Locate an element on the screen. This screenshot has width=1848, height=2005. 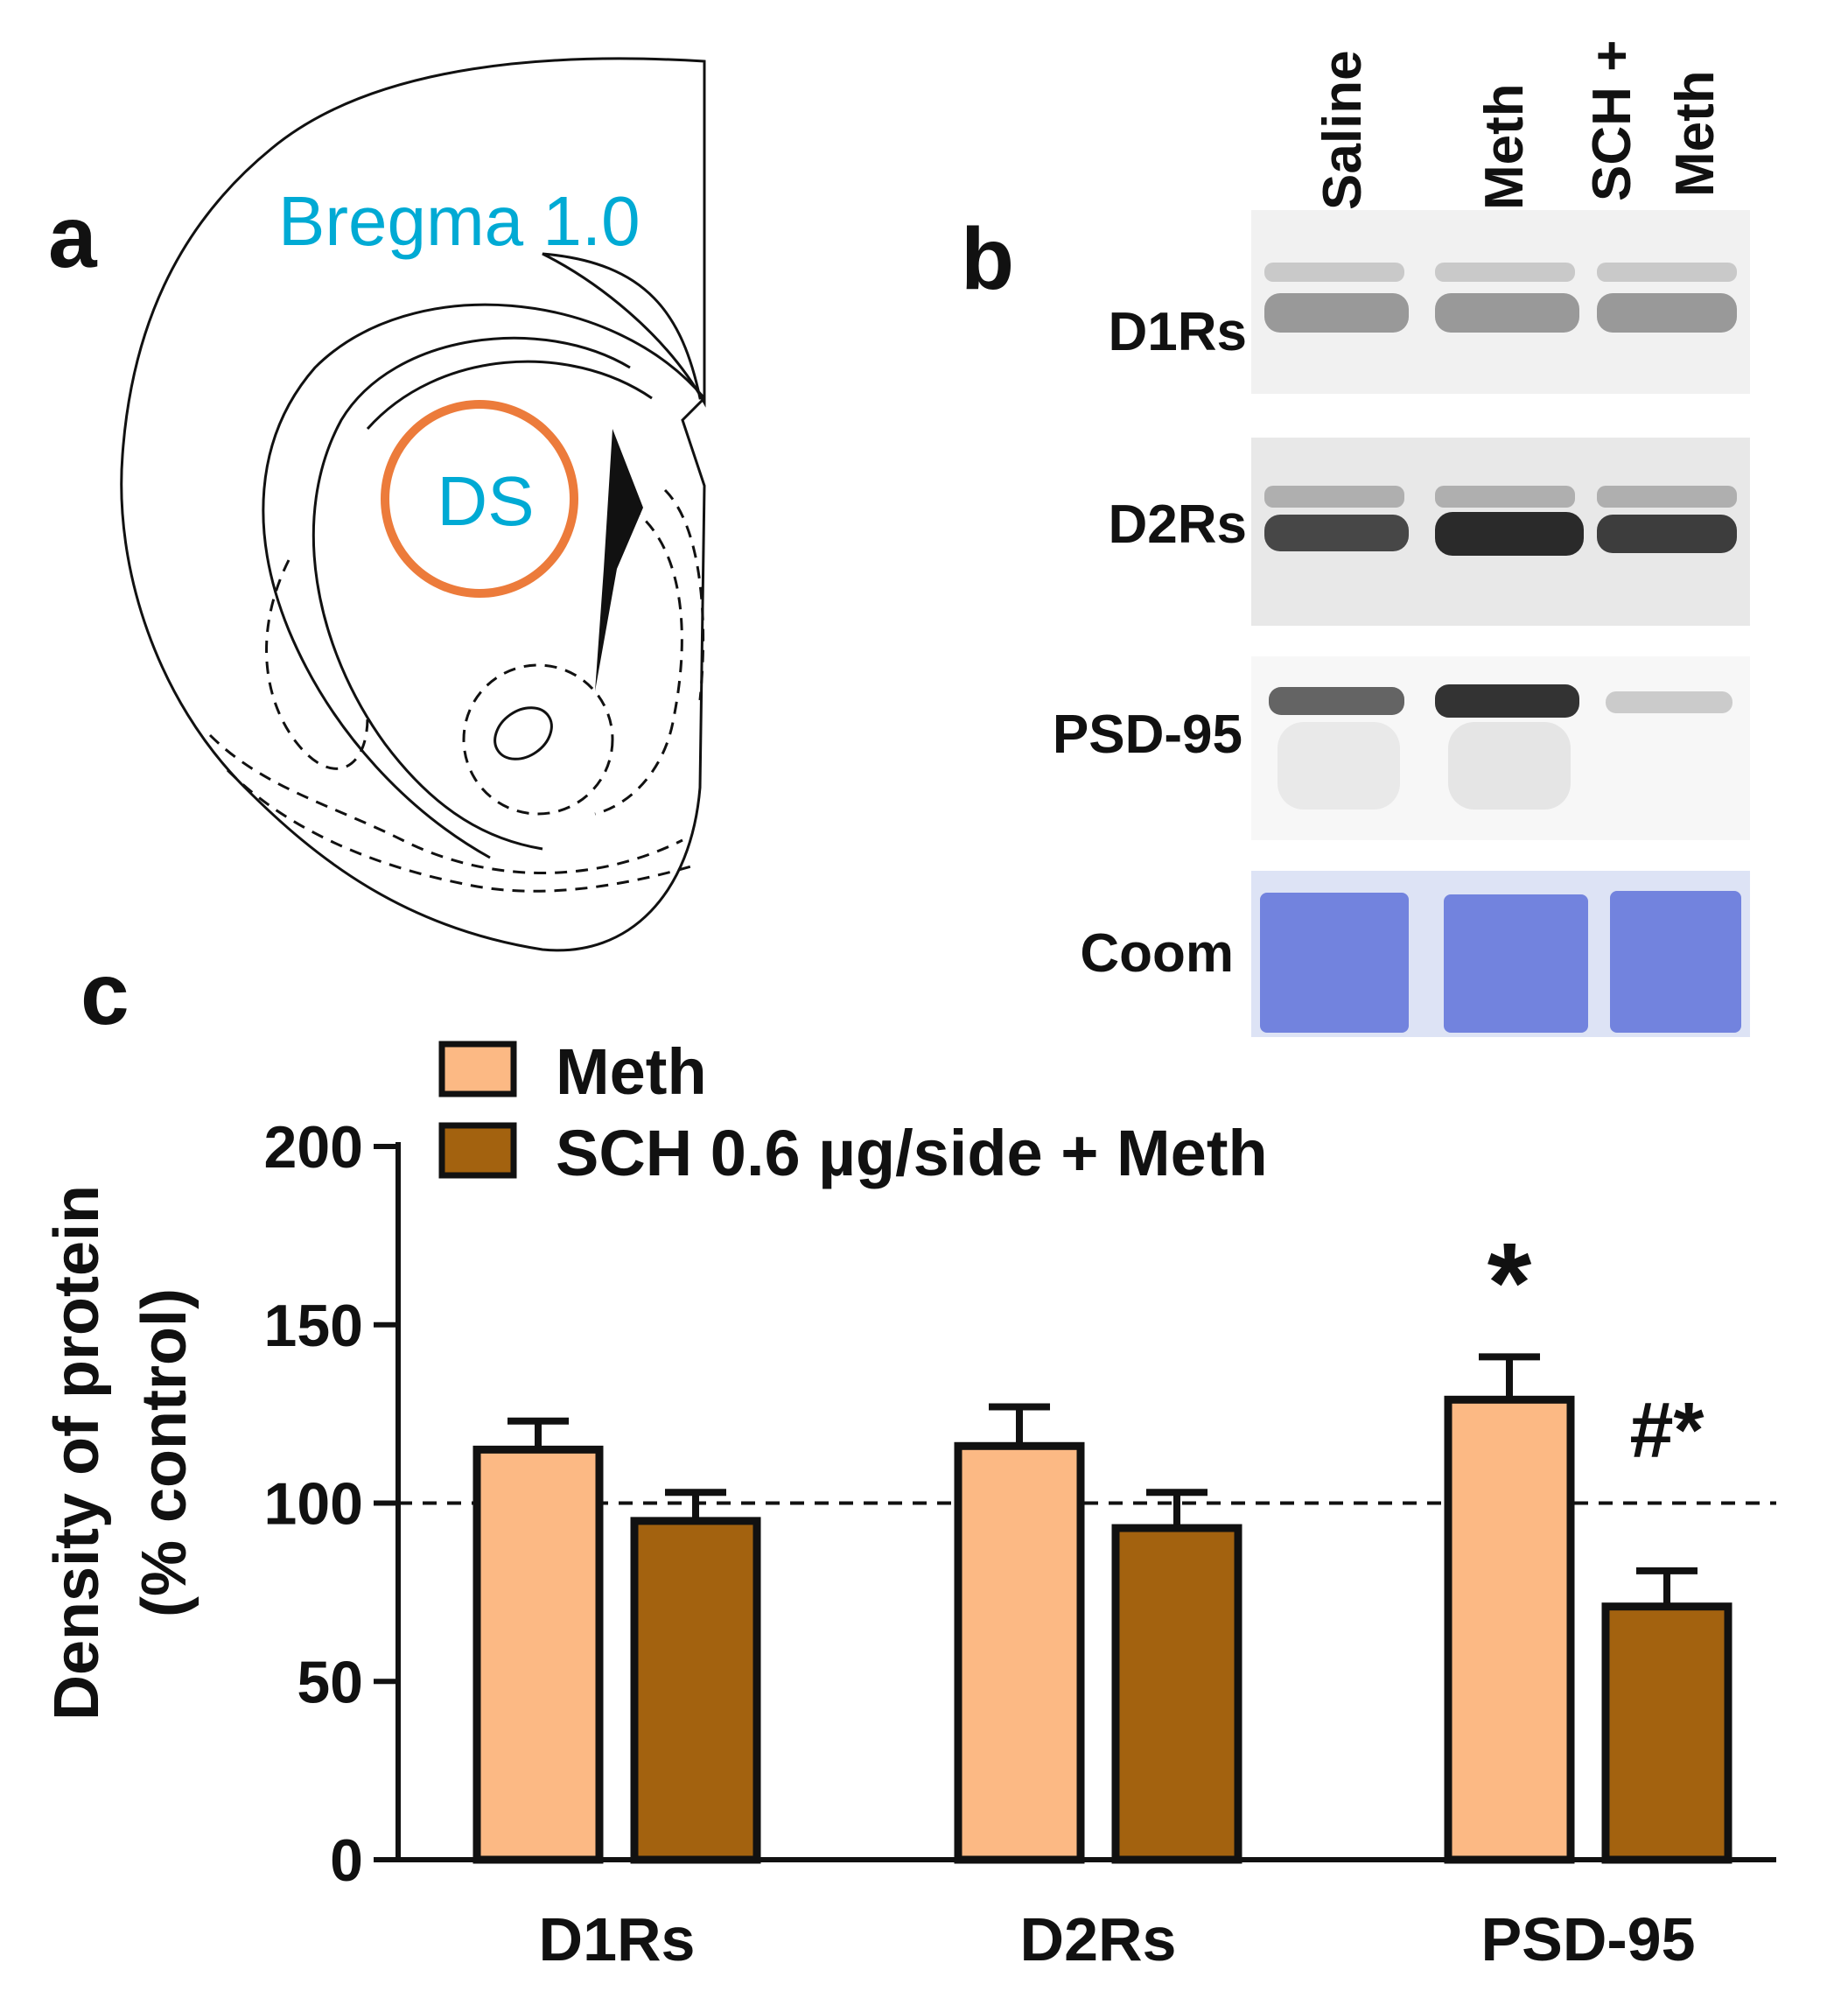
bar-d2rs-meth is located at coordinates (1019, 1652).